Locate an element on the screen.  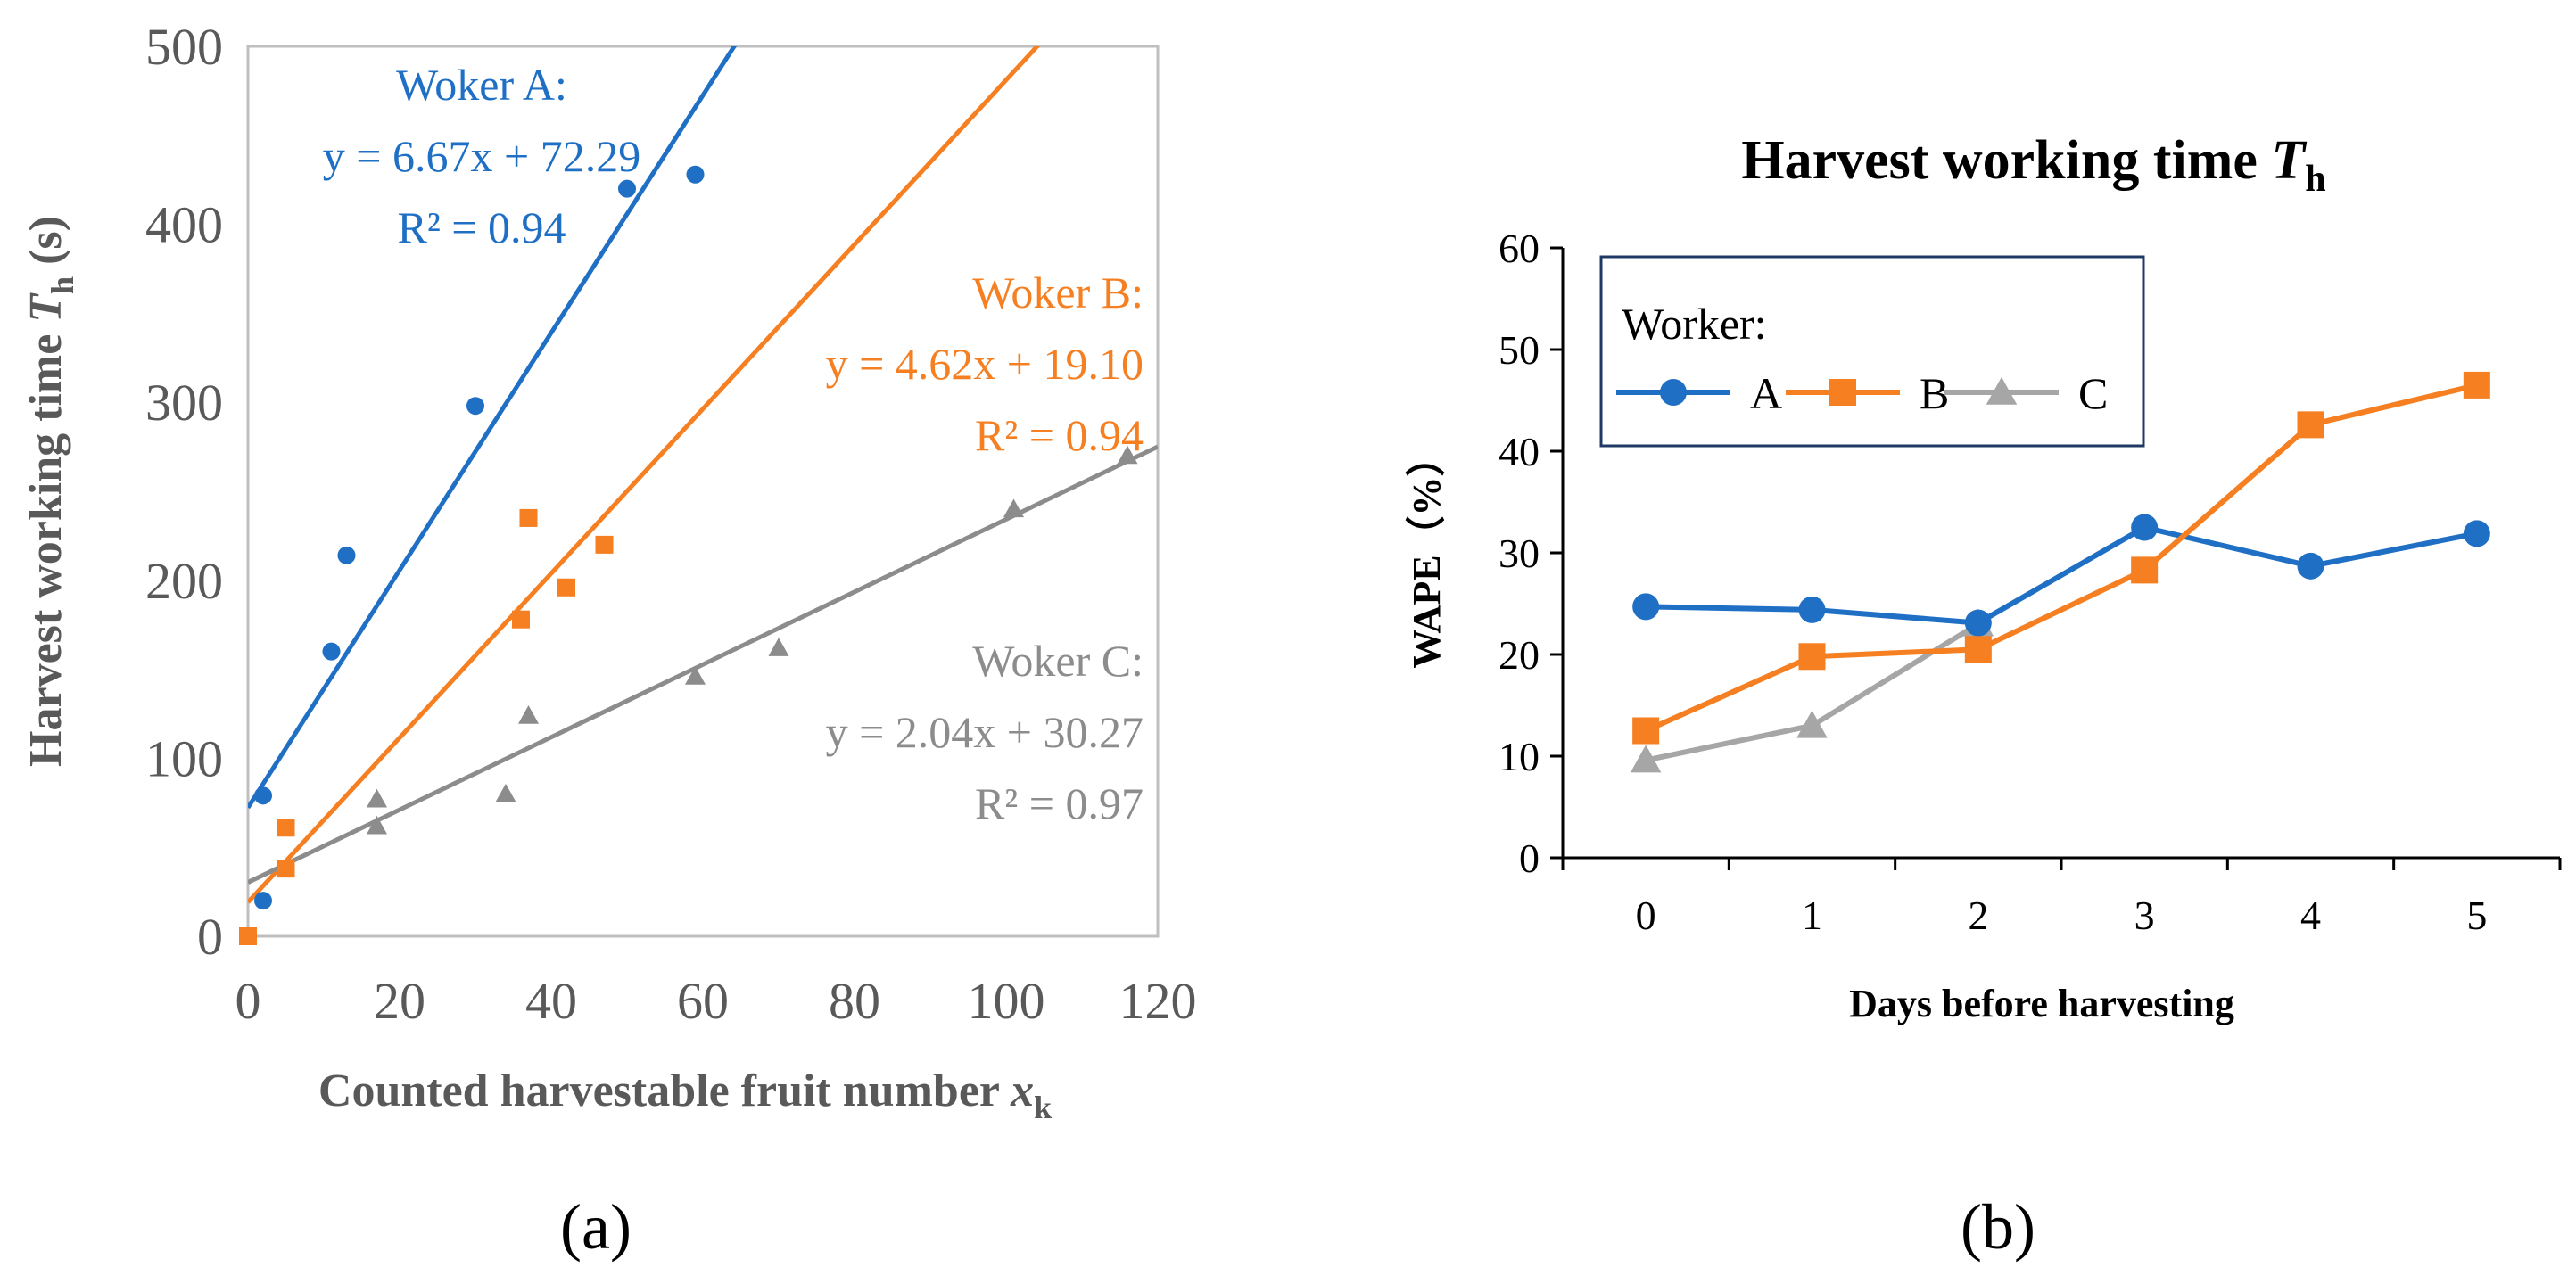
chart-a-y-tick-3: 300 is located at coordinates (184, 403).